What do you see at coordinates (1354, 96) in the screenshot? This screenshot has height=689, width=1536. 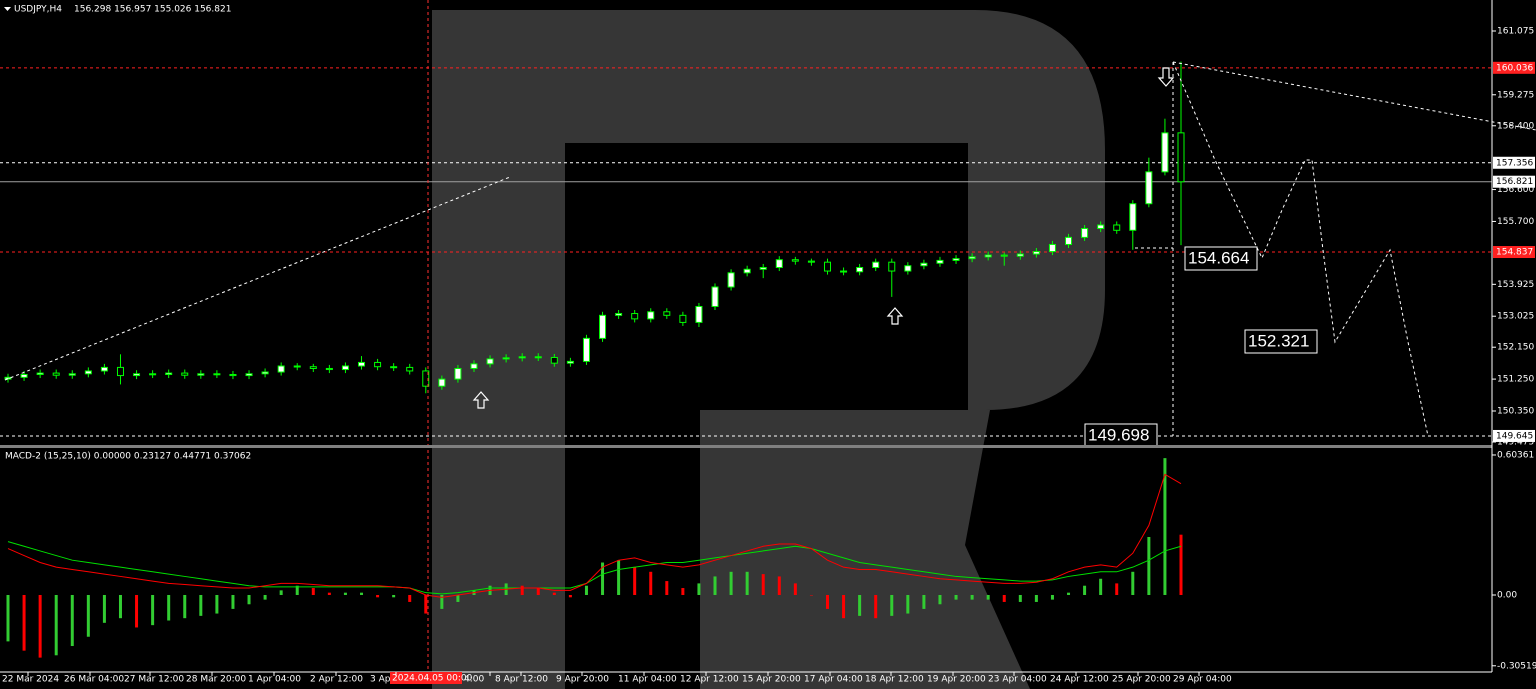 I see `trend-line` at bounding box center [1354, 96].